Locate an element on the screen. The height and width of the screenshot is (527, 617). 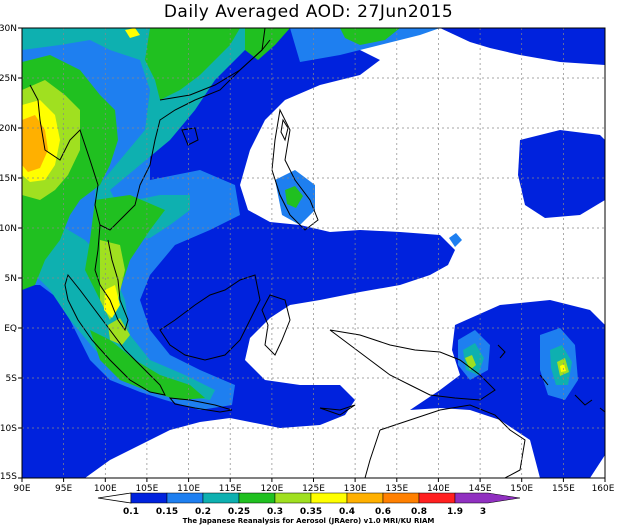
coast-philippines is located at coordinates (295, 169).